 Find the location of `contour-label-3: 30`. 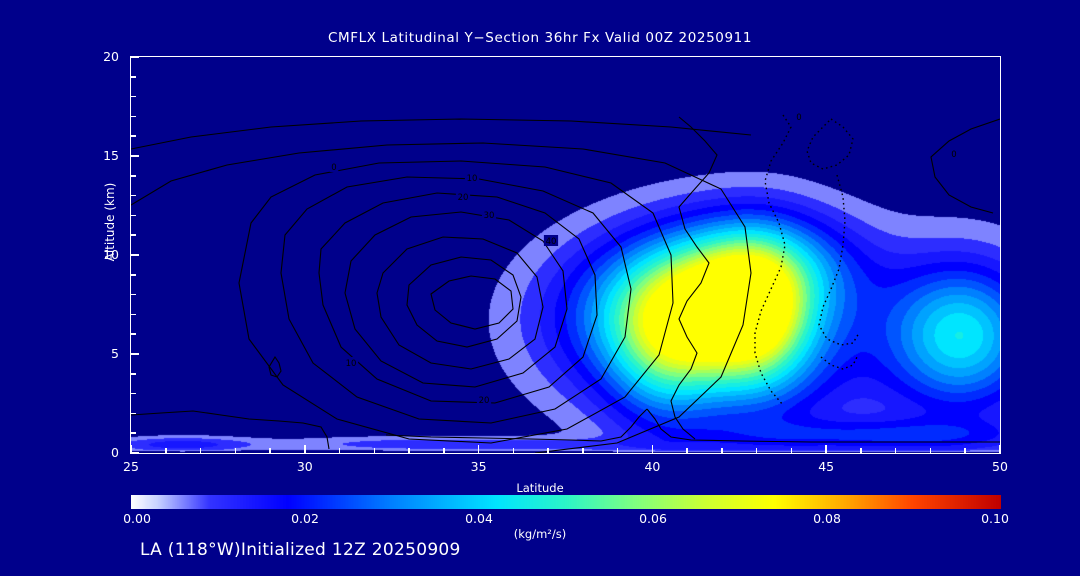

contour-label-3: 30 is located at coordinates (489, 216).